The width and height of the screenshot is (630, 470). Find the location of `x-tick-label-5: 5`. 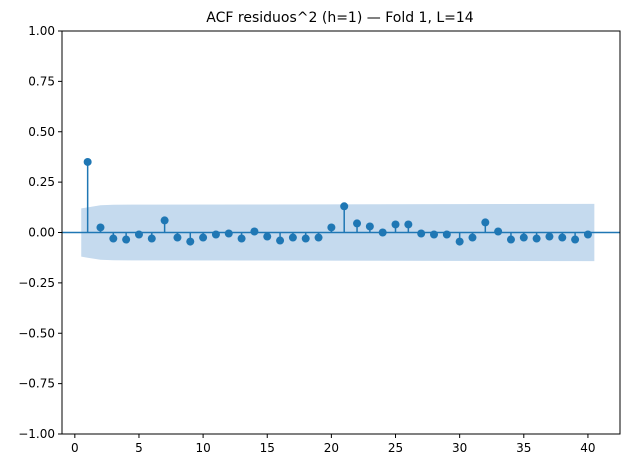

x-tick-label-5: 5 is located at coordinates (139, 448).